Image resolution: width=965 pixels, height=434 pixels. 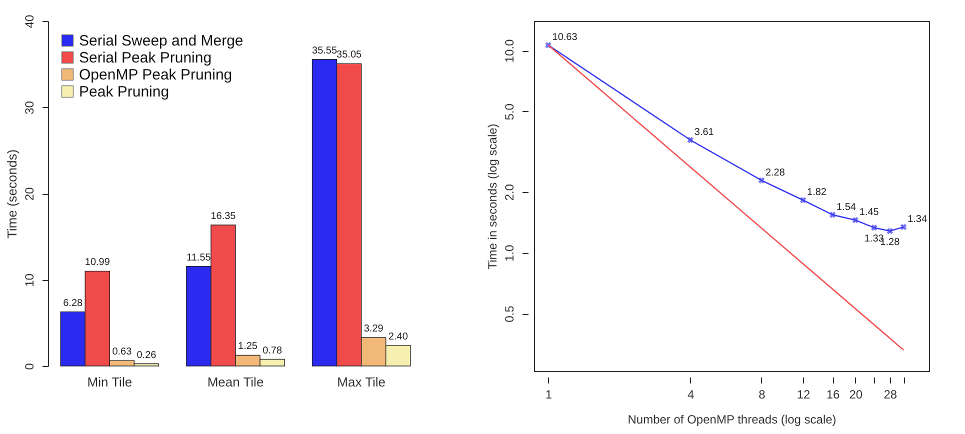 I want to click on legend-label: Peak Pruning, so click(x=124, y=92).